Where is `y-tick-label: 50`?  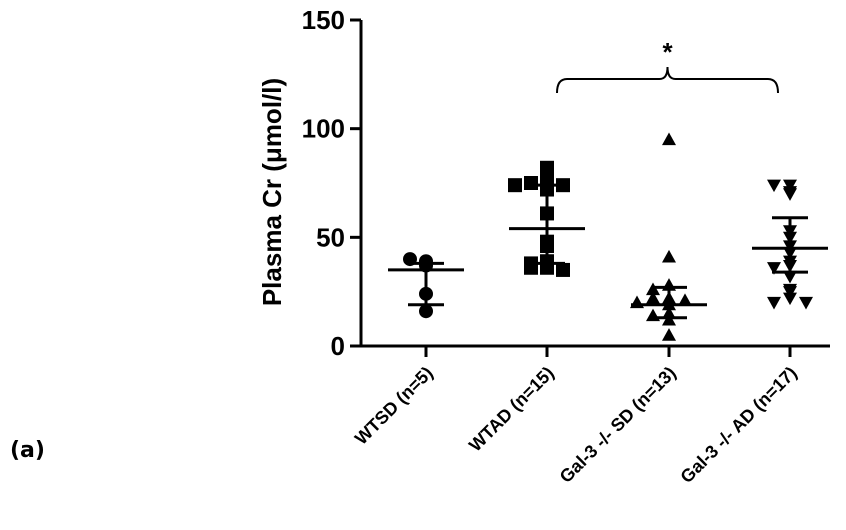 y-tick-label: 50 is located at coordinates (330, 237).